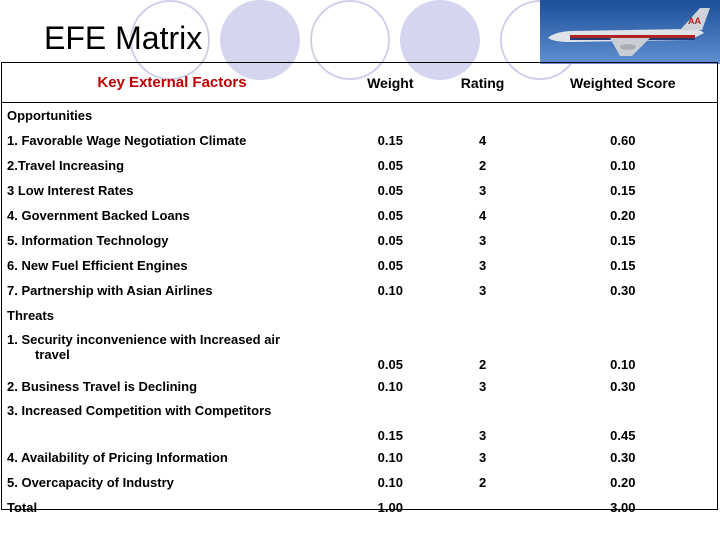 The width and height of the screenshot is (720, 540). Describe the element at coordinates (172, 82) in the screenshot. I see `header-key-external-factors: Key External Factors` at that location.